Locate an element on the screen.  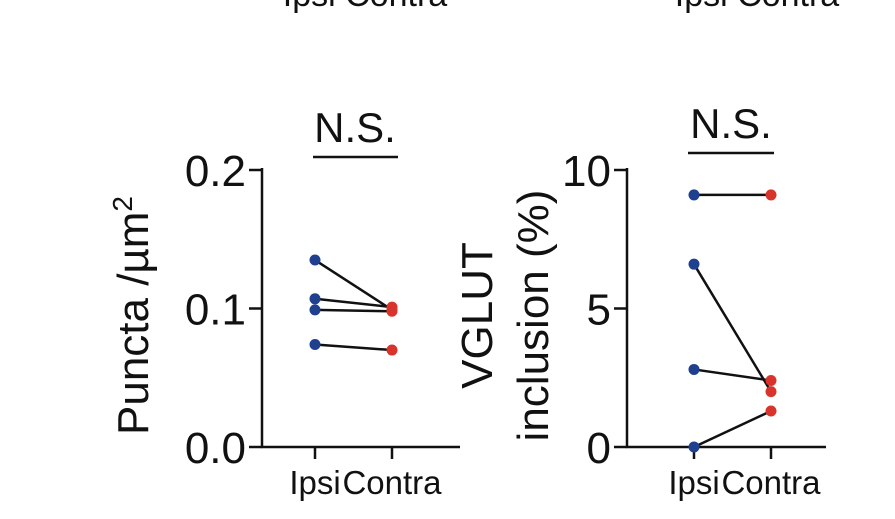
y-tick-label: 5 is located at coordinates (599, 310).